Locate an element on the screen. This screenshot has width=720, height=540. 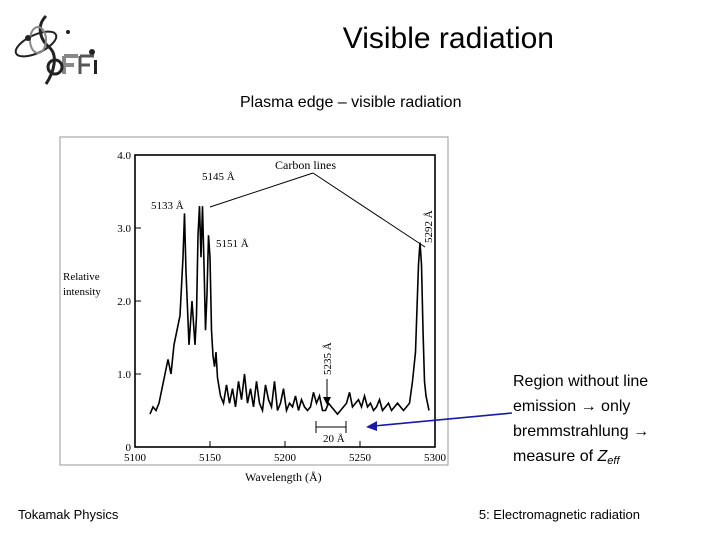
annotation-carbon-lines: Carbon lines is located at coordinates (305, 165).